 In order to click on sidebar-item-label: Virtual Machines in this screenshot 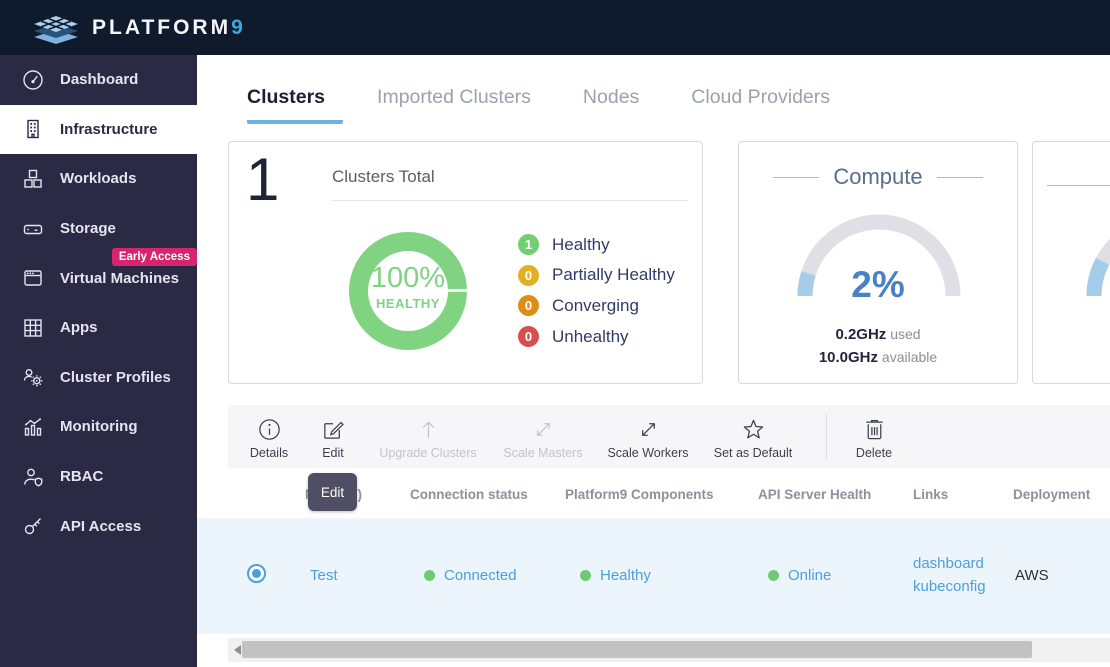, I will do `click(119, 278)`.